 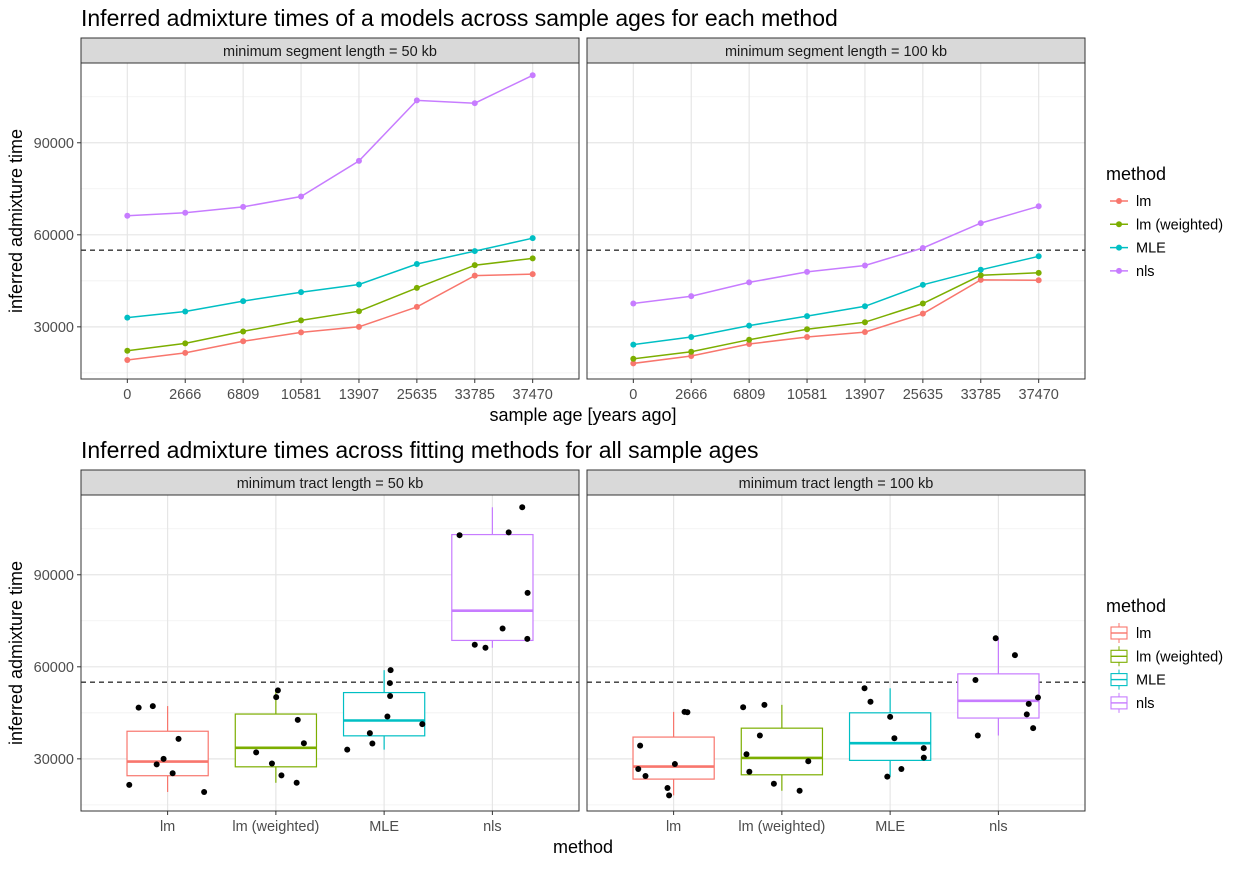 What do you see at coordinates (167, 827) in the screenshot?
I see `x-tick-label: lm` at bounding box center [167, 827].